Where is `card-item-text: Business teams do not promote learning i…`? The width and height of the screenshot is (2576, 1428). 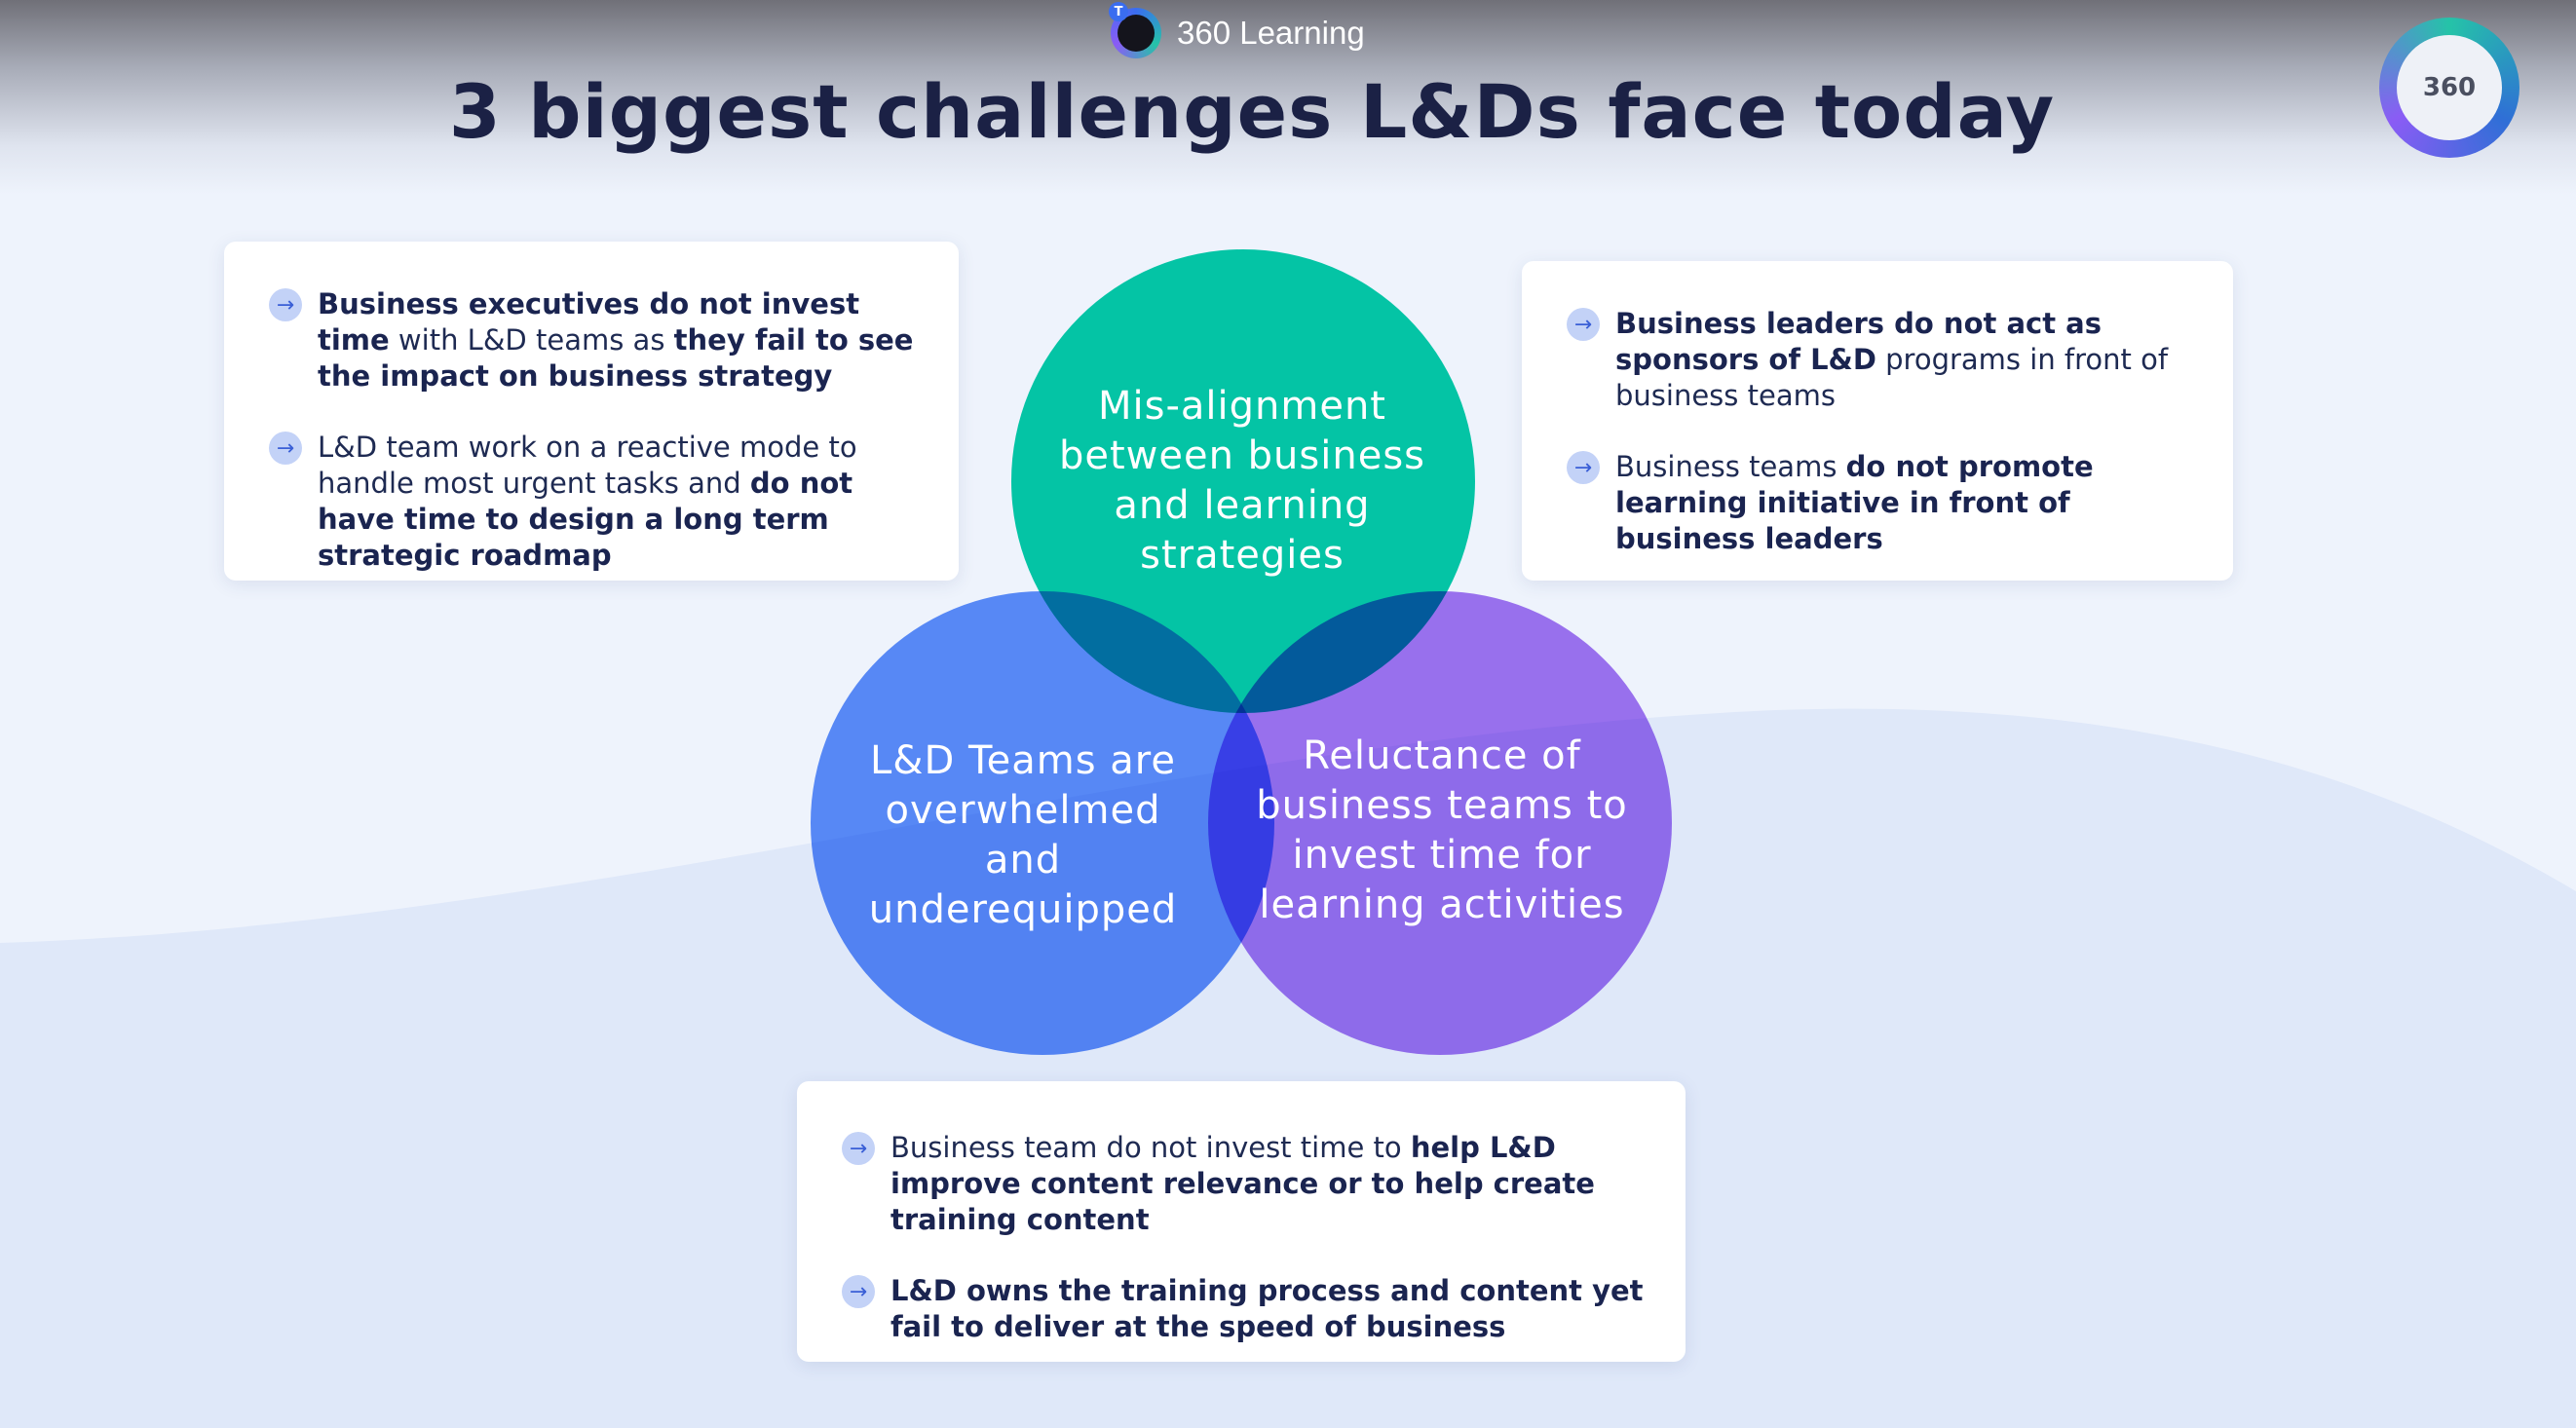 card-item-text: Business teams do not promote learning i… is located at coordinates (1904, 503).